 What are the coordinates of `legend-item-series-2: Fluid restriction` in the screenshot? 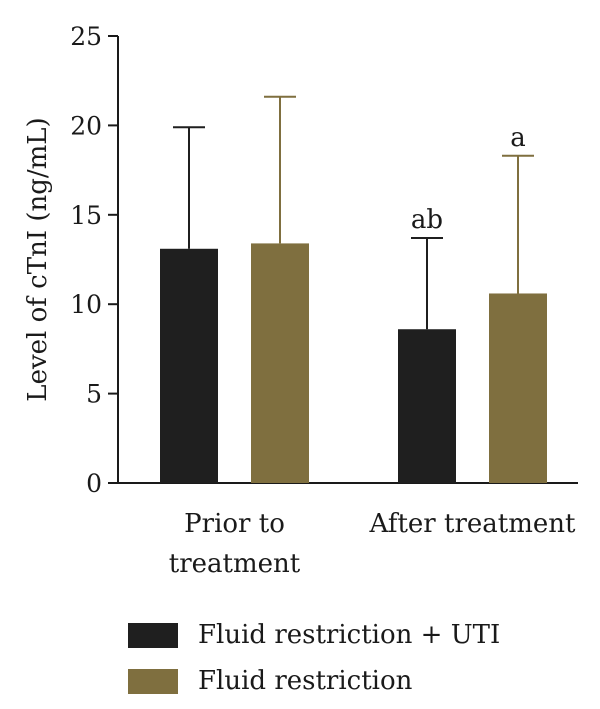 It's located at (314, 681).